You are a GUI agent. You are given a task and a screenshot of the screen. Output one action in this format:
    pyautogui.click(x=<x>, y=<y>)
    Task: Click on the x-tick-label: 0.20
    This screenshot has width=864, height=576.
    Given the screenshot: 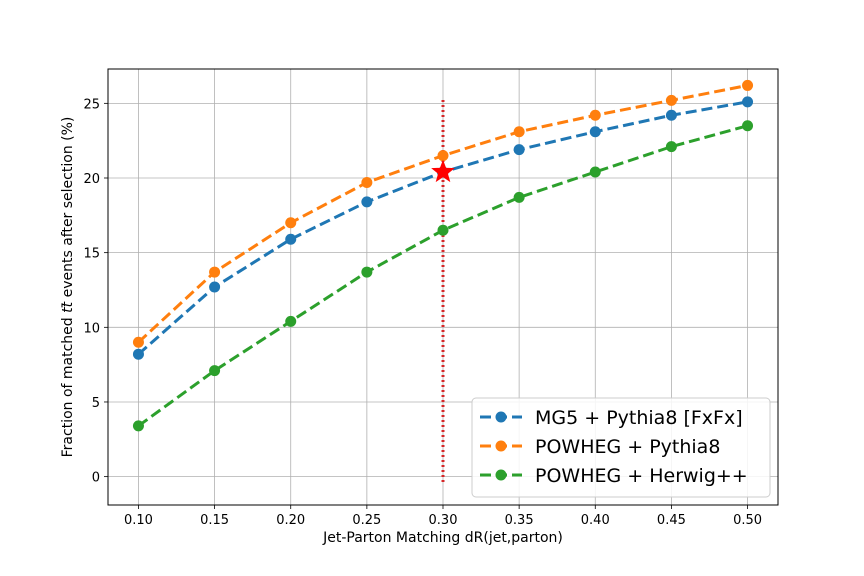 What is the action you would take?
    pyautogui.click(x=290, y=520)
    